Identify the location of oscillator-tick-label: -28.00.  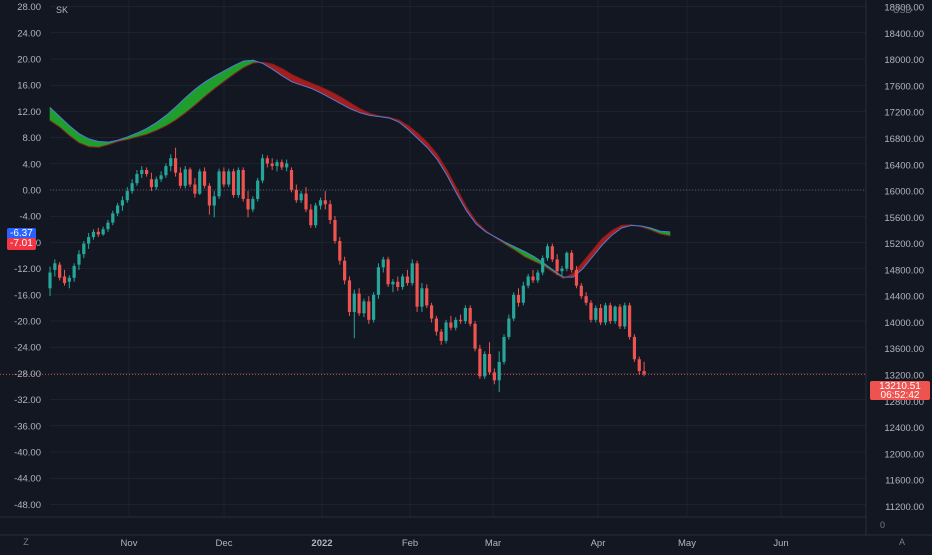
(27, 374).